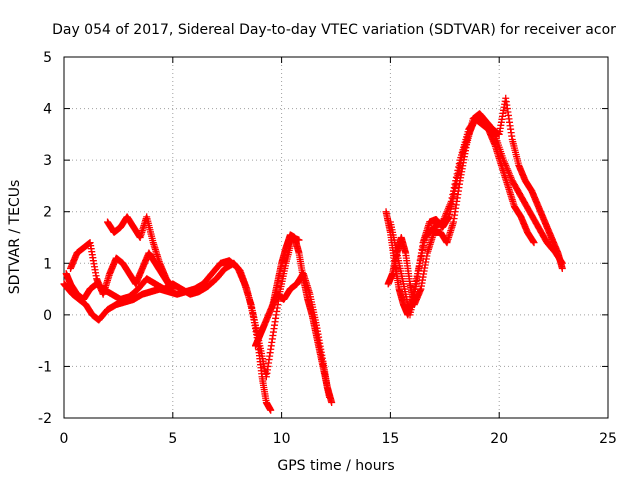 The width and height of the screenshot is (640, 480). Describe the element at coordinates (335, 466) in the screenshot. I see `x-axis-label: GPS time / hours` at that location.